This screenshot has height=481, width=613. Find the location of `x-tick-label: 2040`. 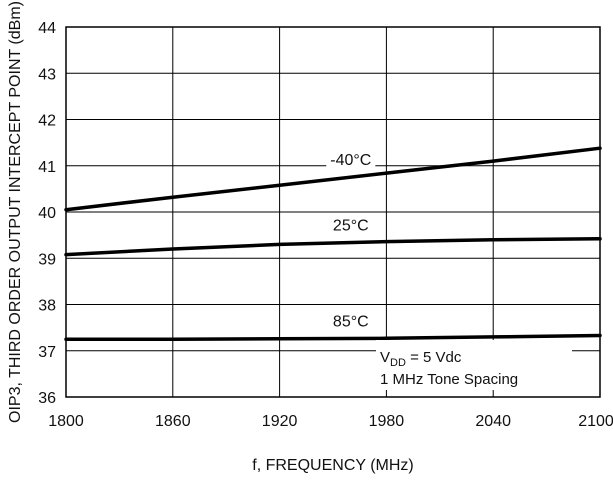

x-tick-label: 2040 is located at coordinates (493, 421).